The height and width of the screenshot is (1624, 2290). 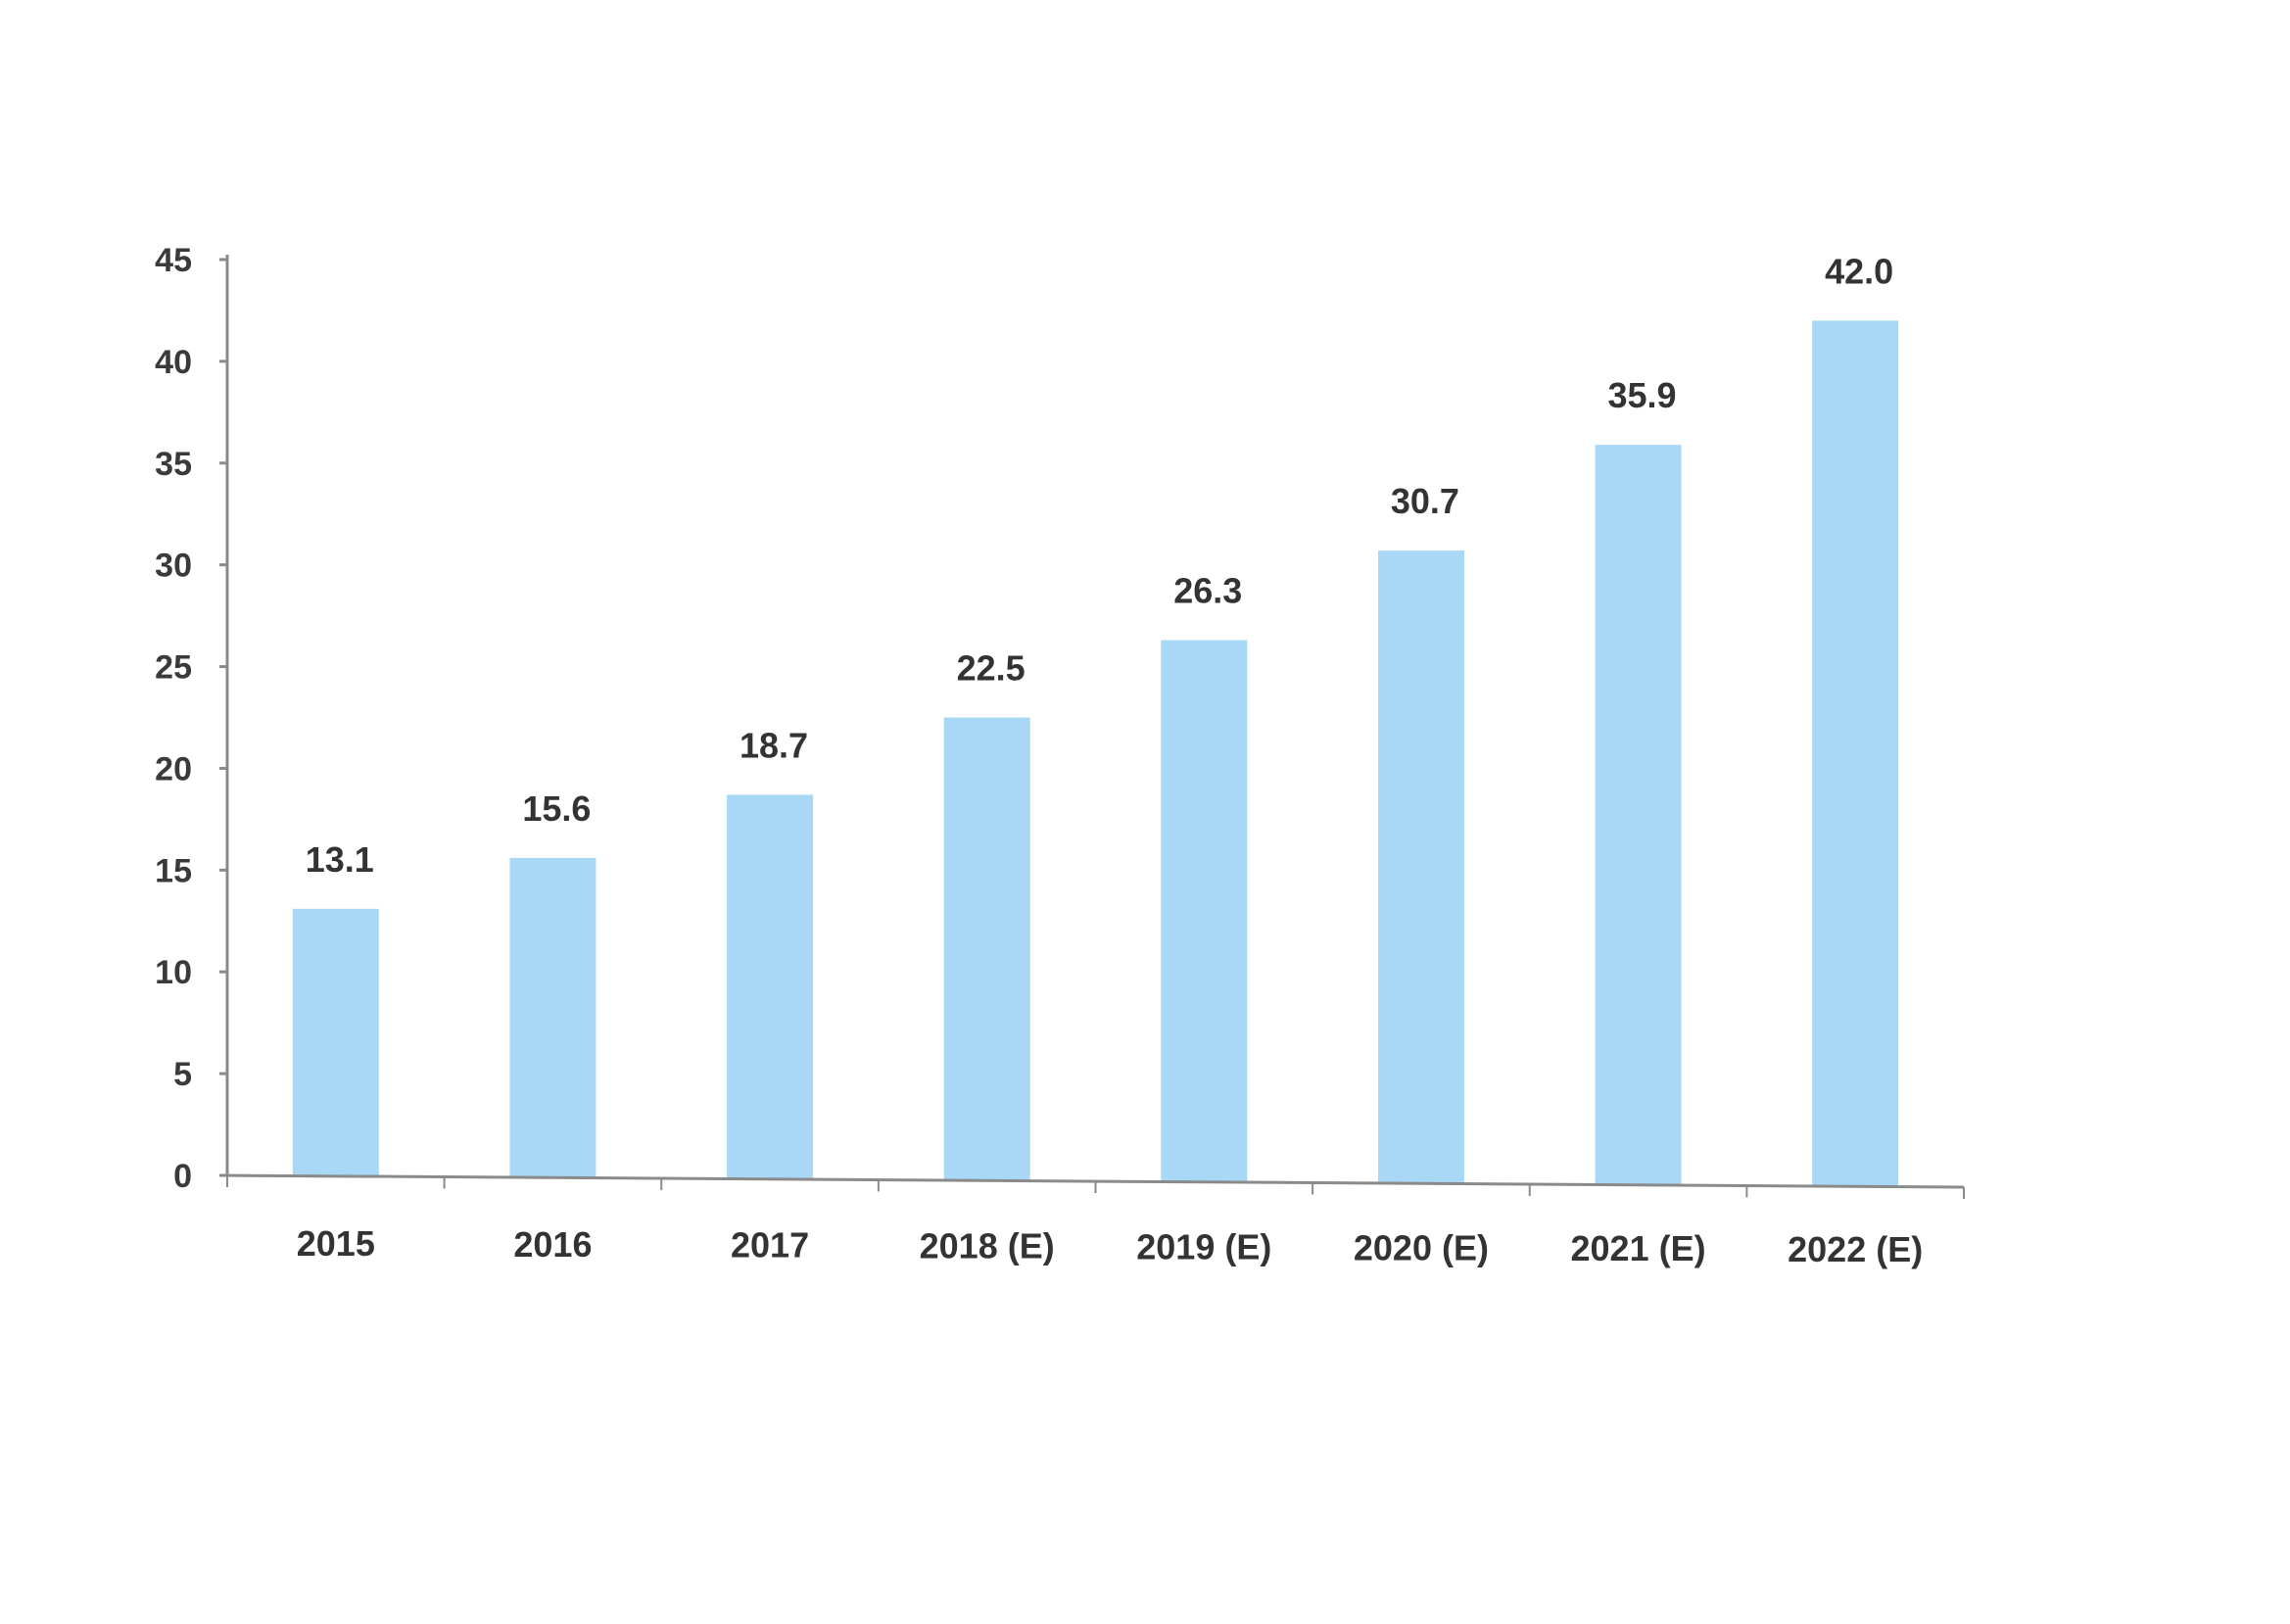 I want to click on data-label: 13.1, so click(x=340, y=859).